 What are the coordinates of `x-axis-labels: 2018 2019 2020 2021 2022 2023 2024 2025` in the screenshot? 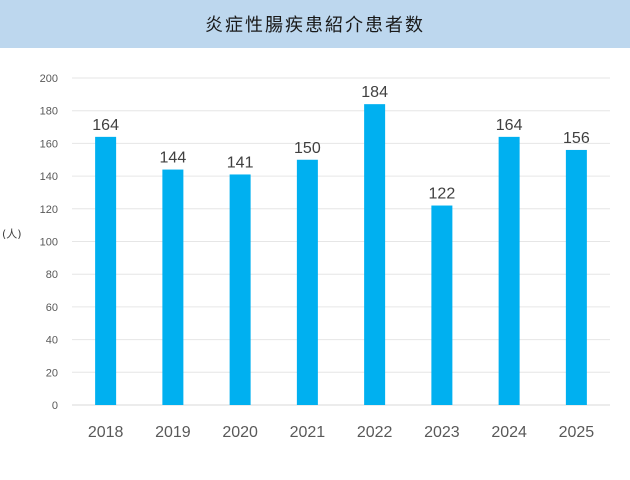 It's located at (341, 432).